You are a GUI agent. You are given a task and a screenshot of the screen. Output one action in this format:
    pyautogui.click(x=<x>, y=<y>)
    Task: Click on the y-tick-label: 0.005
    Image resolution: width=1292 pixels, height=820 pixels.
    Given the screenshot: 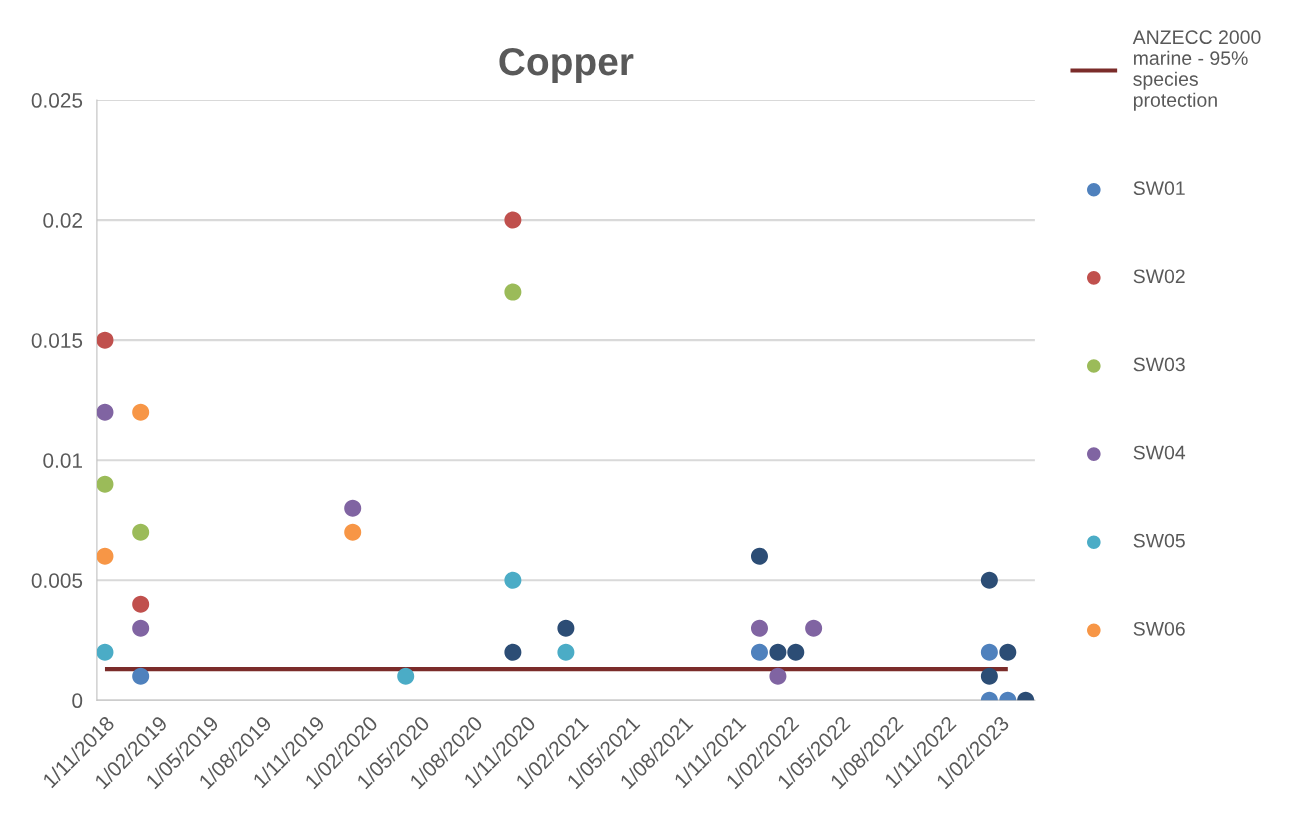 What is the action you would take?
    pyautogui.click(x=57, y=580)
    